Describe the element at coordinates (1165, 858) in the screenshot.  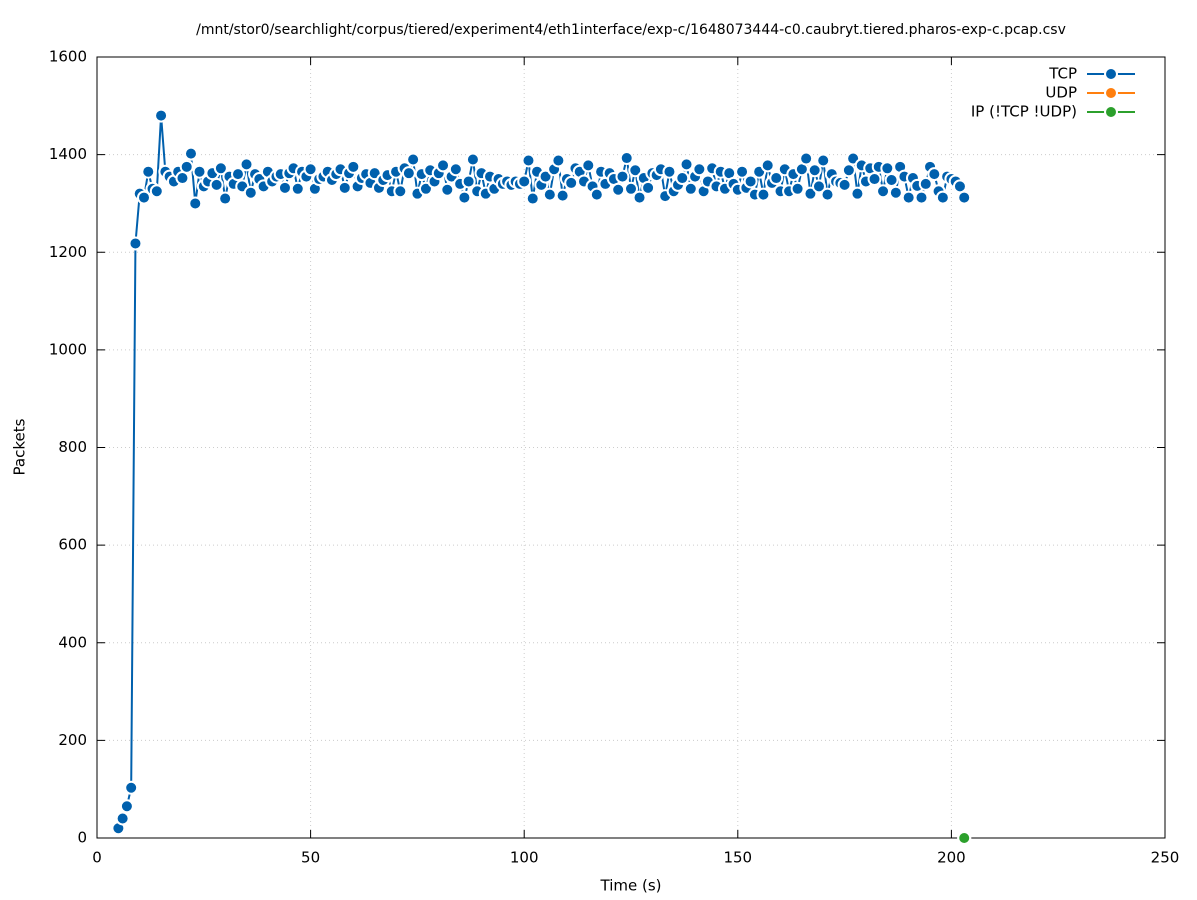
I see `x-tick-label: 250` at that location.